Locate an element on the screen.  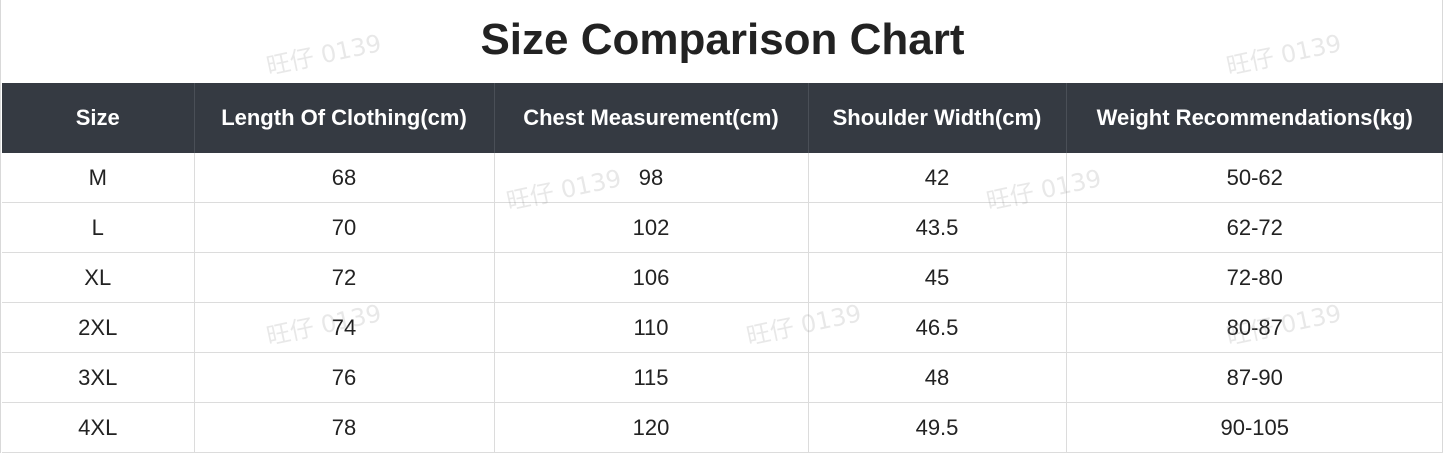
cell-size: L is located at coordinates (98, 227).